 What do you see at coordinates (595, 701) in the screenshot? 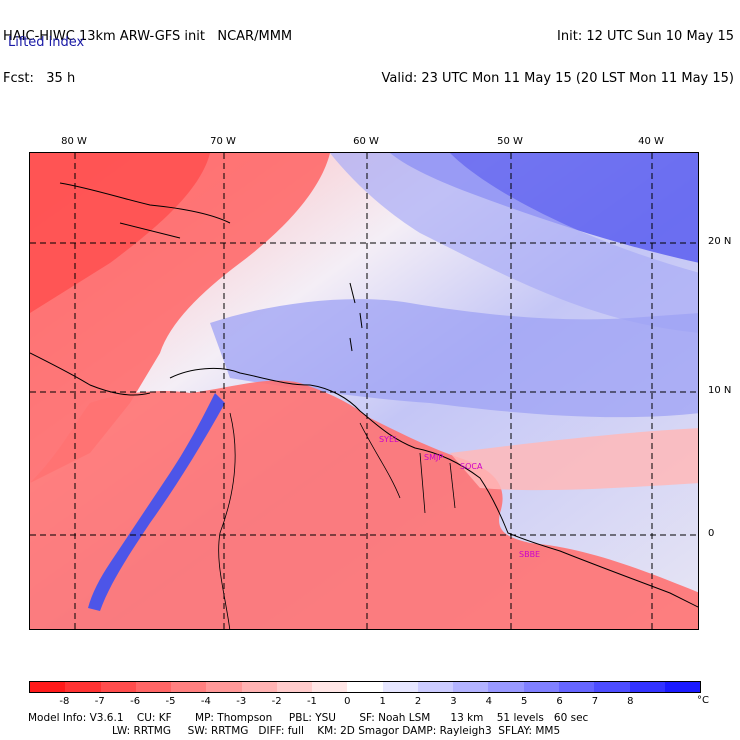
I see `legend-label: 7` at bounding box center [595, 701].